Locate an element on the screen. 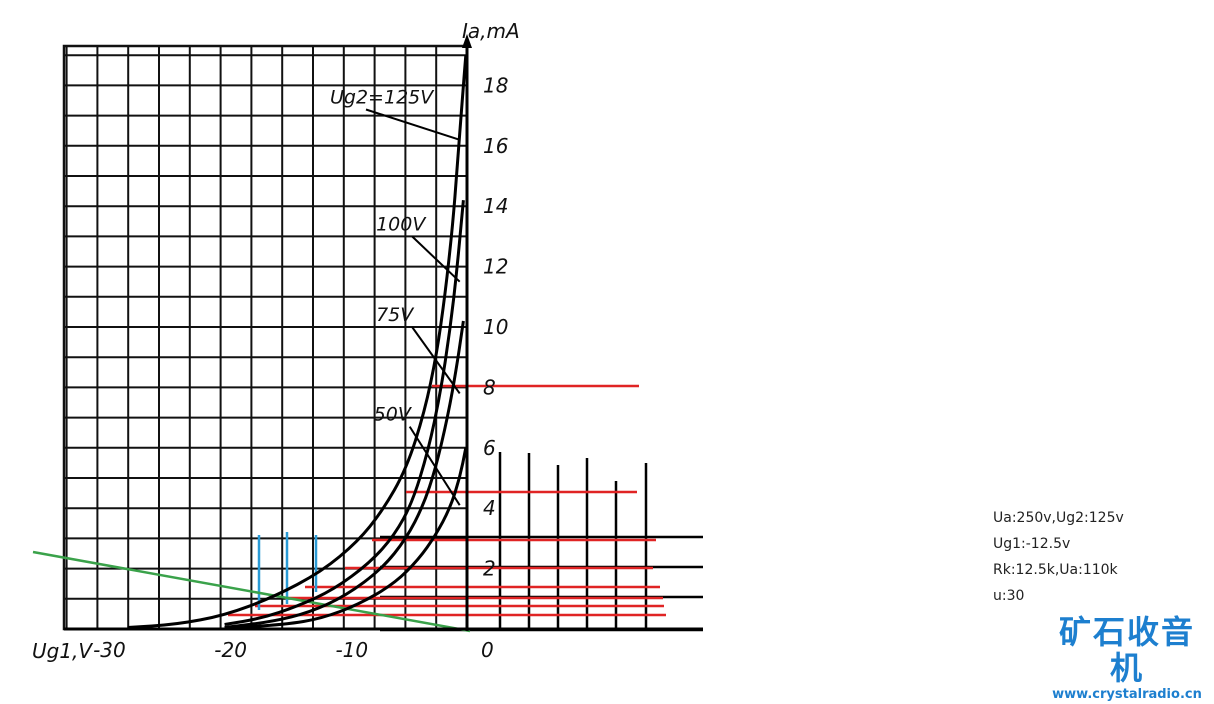 The width and height of the screenshot is (1214, 704). x-tick-label: -10 is located at coordinates (351, 650).